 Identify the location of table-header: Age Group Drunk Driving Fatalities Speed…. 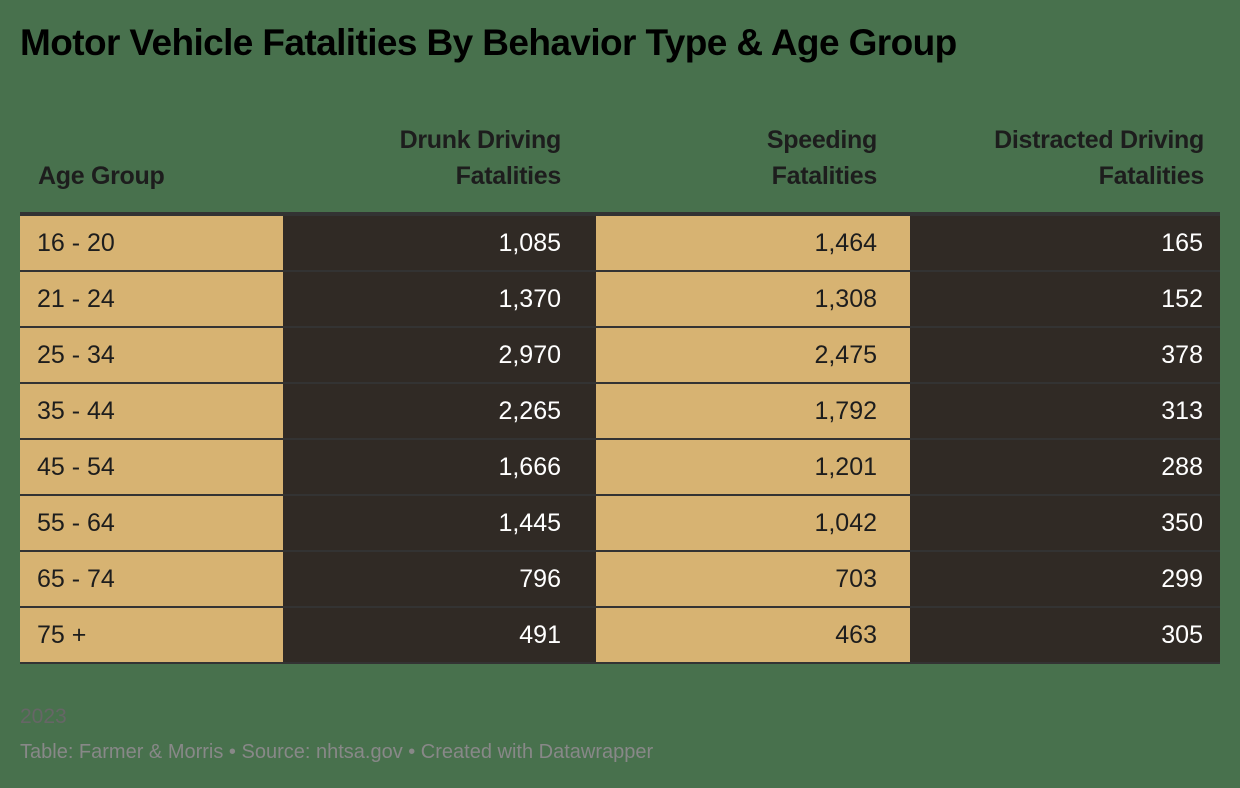
(620, 169).